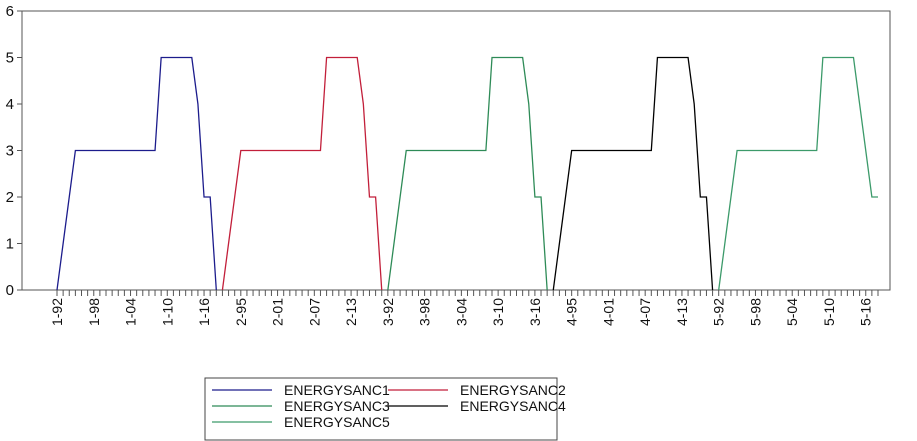 The height and width of the screenshot is (441, 917). I want to click on x-tick-label: 5-98, so click(755, 312).